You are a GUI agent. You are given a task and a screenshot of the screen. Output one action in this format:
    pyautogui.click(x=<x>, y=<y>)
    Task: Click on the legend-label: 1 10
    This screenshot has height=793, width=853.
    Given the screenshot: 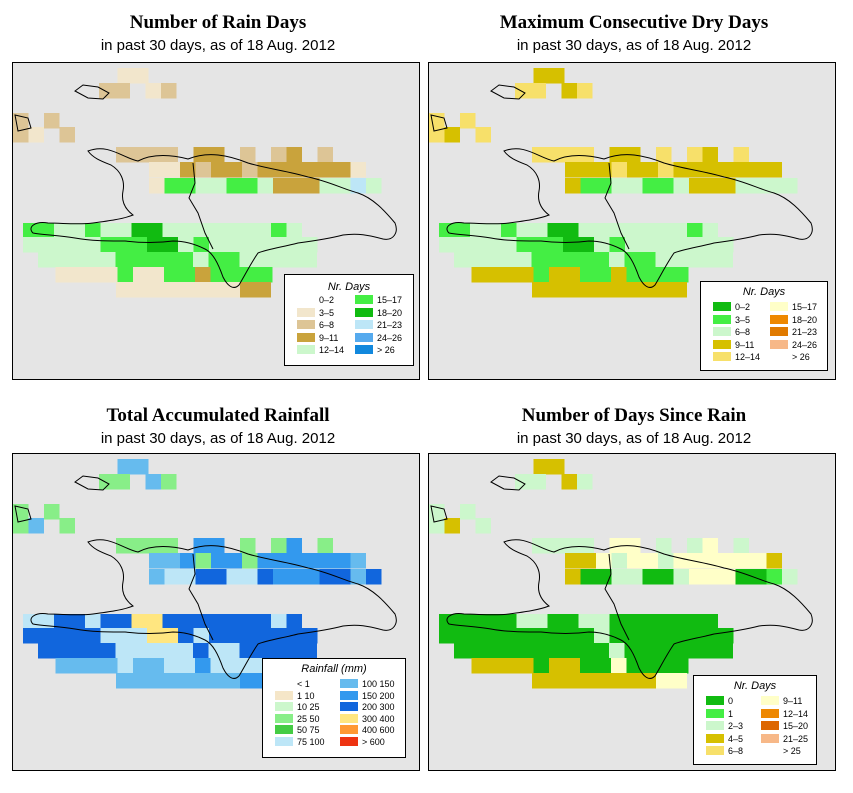 What is the action you would take?
    pyautogui.click(x=306, y=695)
    